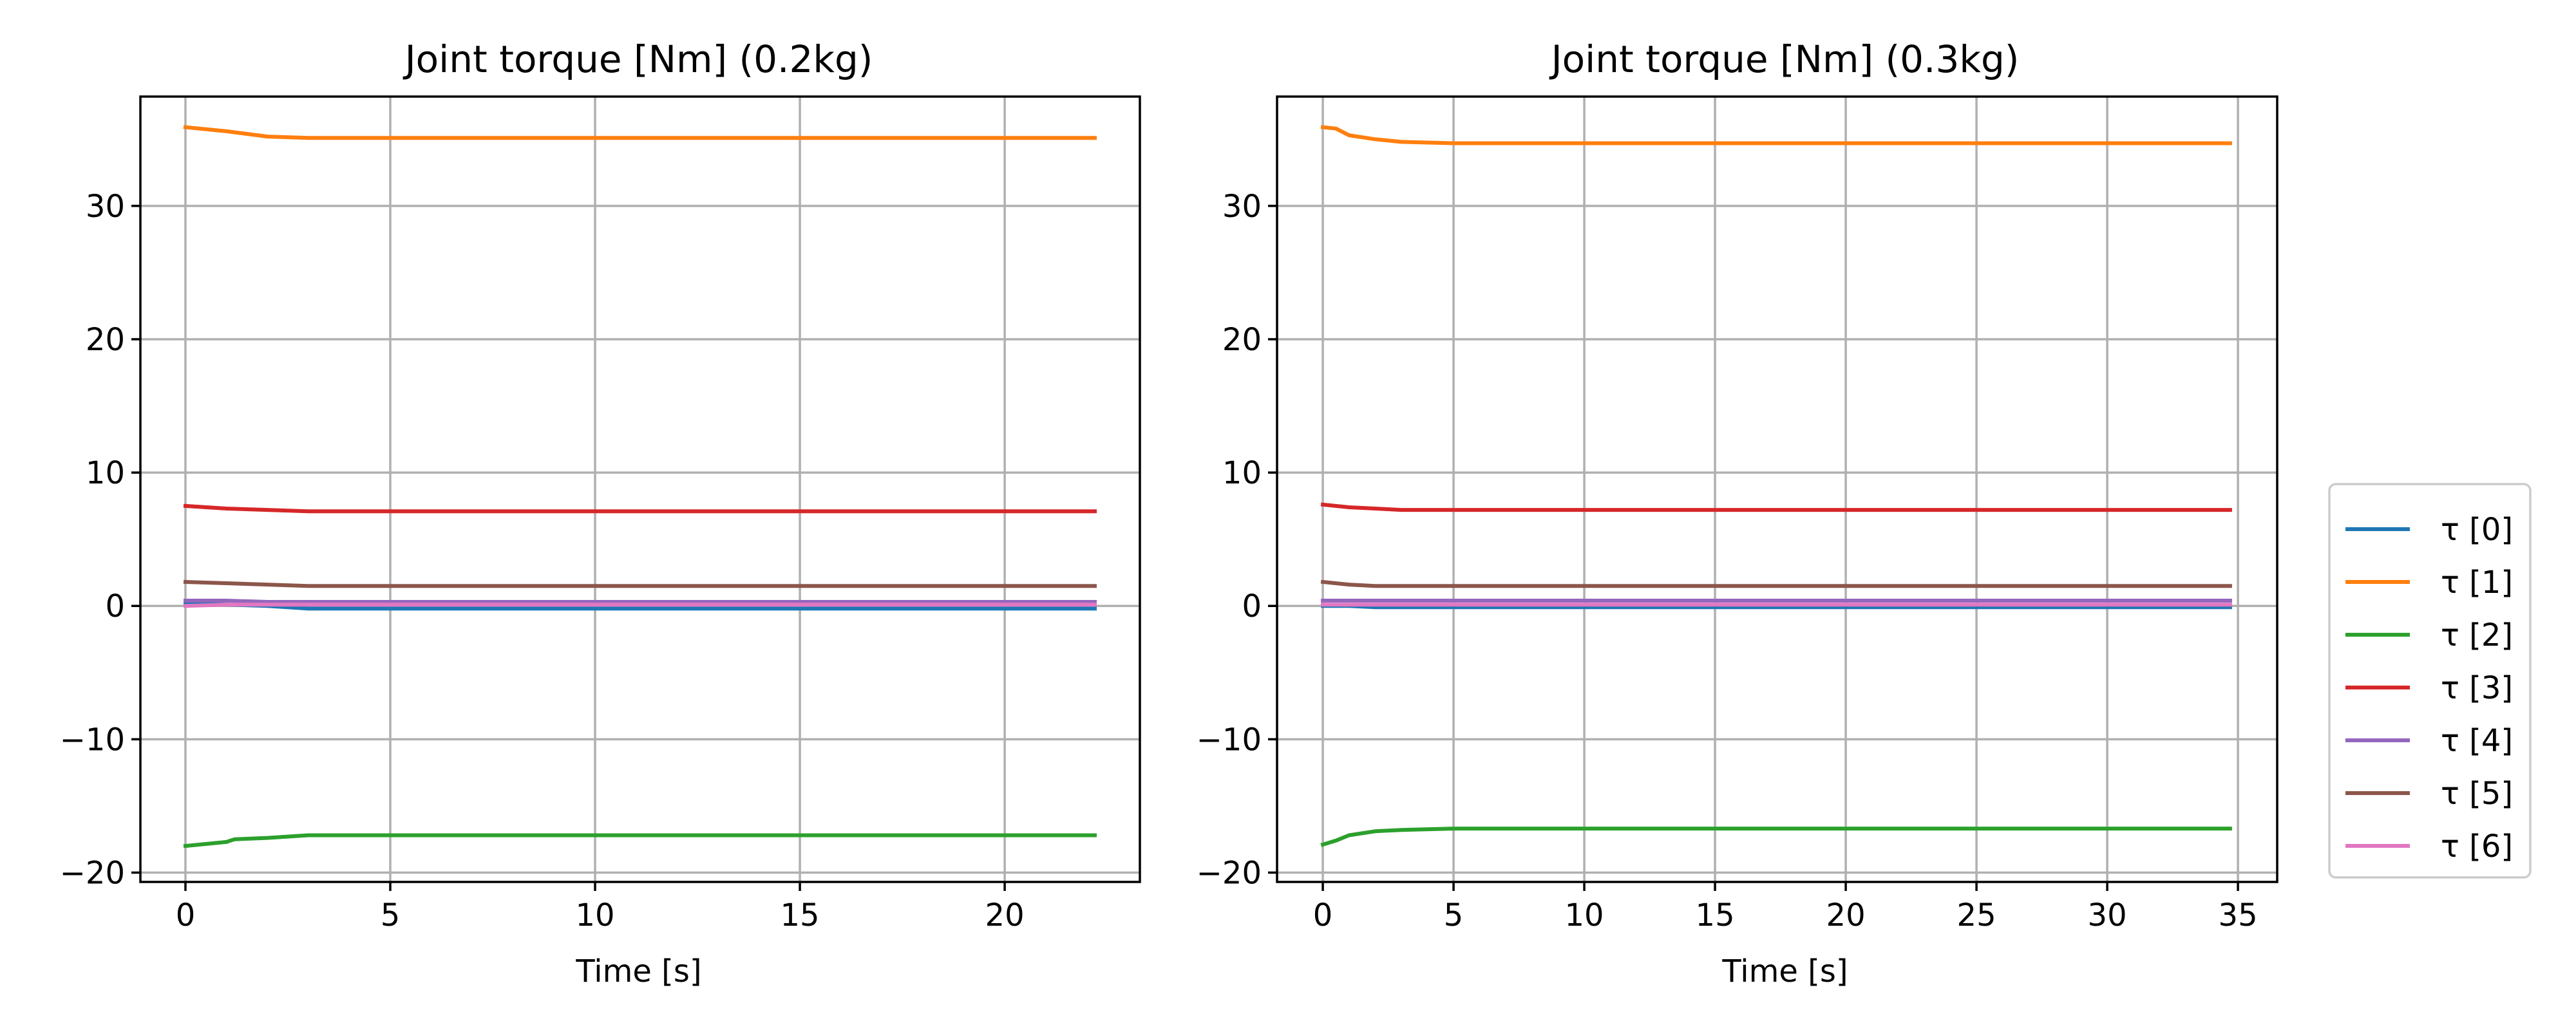 This screenshot has width=2576, height=1030. I want to click on x-axis-label-right: Time [s], so click(1785, 971).